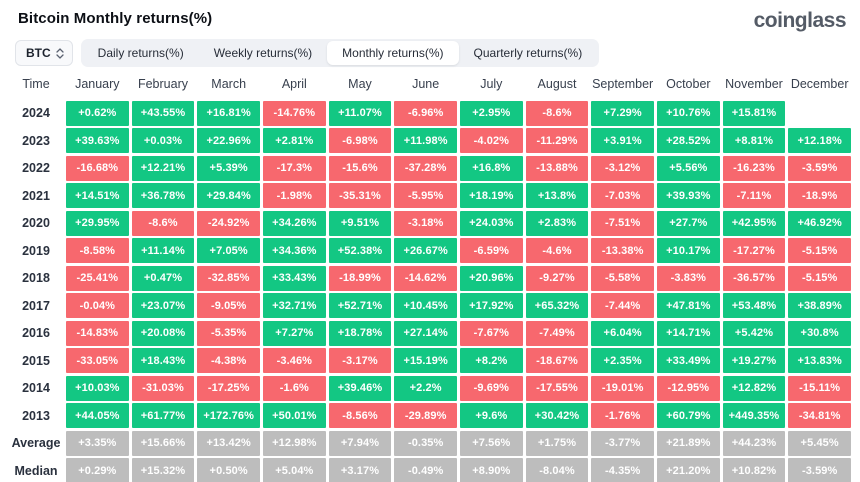 This screenshot has height=482, width=860. What do you see at coordinates (294, 470) in the screenshot?
I see `return-cell: +5.04%` at bounding box center [294, 470].